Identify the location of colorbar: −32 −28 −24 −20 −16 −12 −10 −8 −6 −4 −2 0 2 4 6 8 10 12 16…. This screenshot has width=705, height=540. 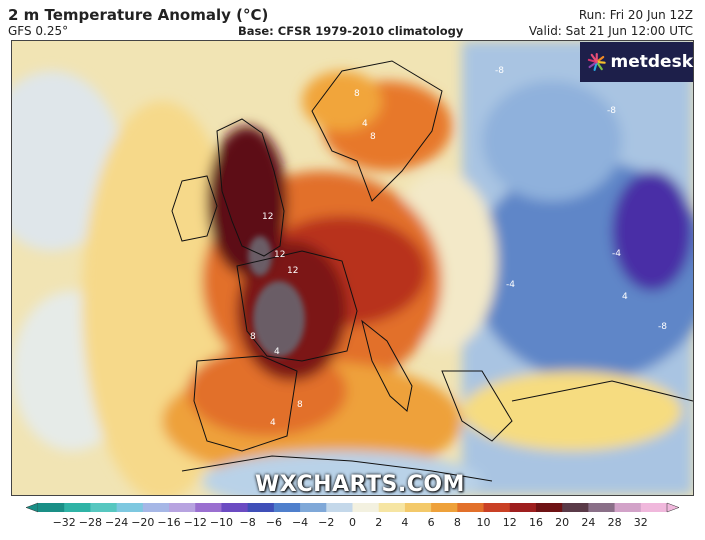
(352, 520).